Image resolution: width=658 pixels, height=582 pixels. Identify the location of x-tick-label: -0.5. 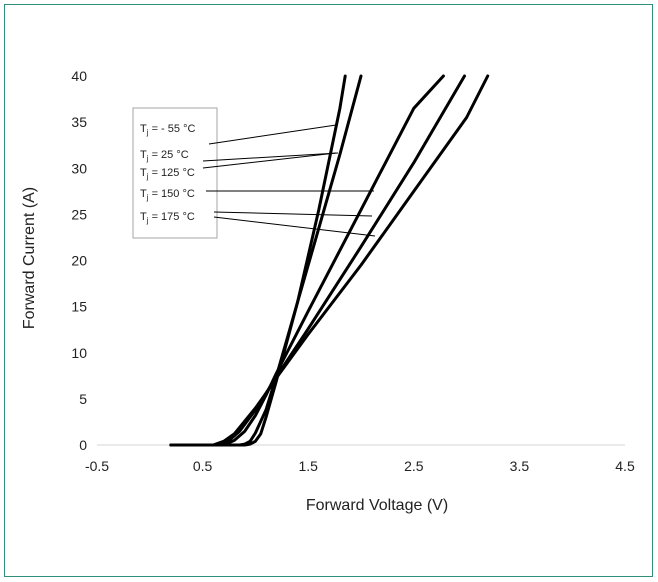
(97, 466).